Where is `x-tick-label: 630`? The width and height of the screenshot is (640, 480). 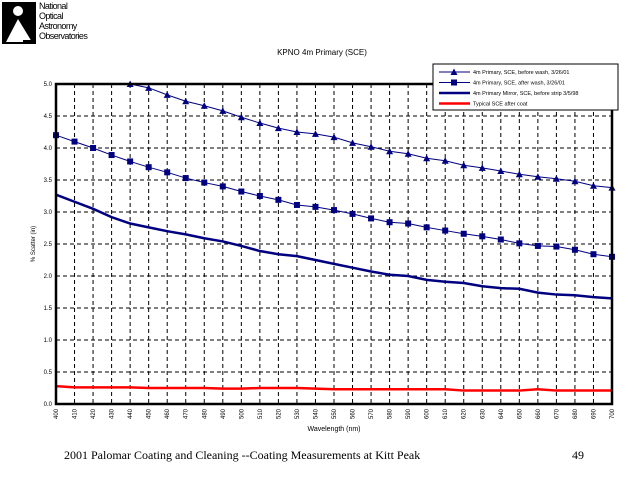
x-tick-label: 630 is located at coordinates (483, 413).